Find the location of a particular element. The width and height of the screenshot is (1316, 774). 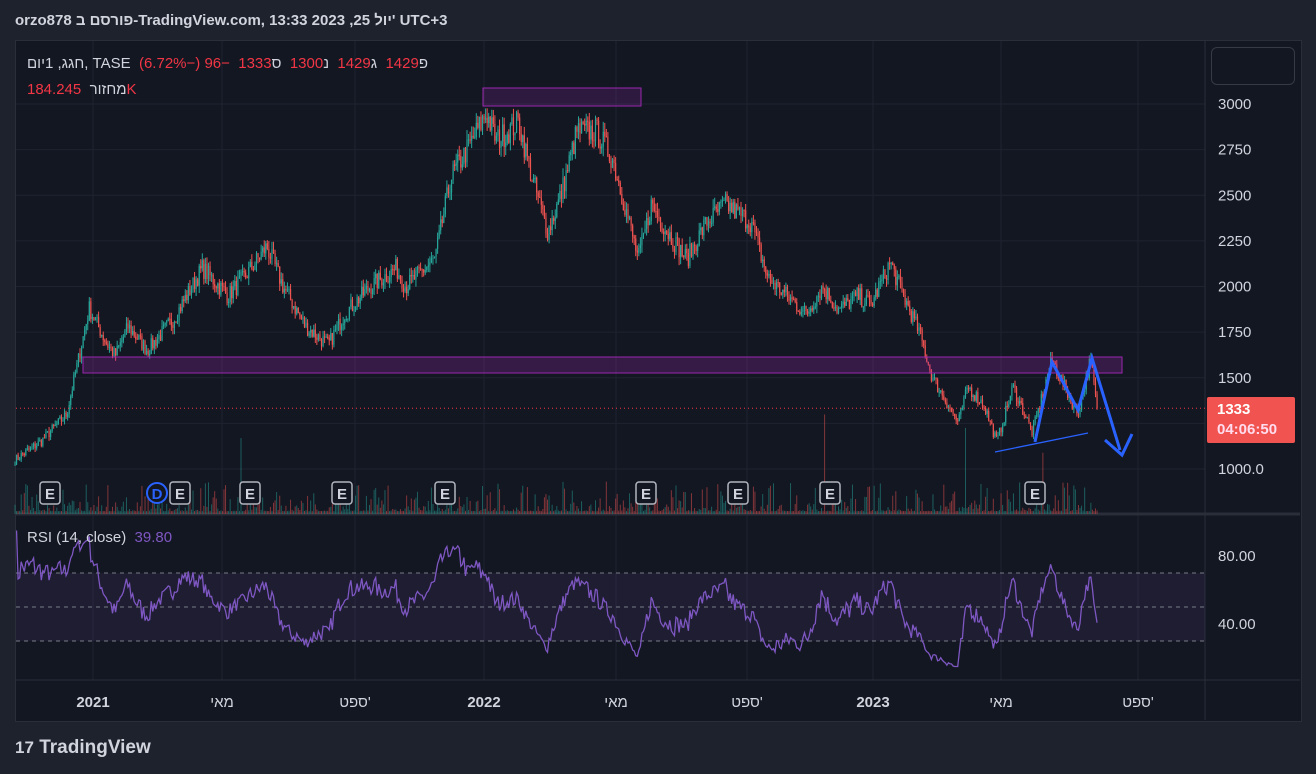

event-label: E is located at coordinates (180, 494).